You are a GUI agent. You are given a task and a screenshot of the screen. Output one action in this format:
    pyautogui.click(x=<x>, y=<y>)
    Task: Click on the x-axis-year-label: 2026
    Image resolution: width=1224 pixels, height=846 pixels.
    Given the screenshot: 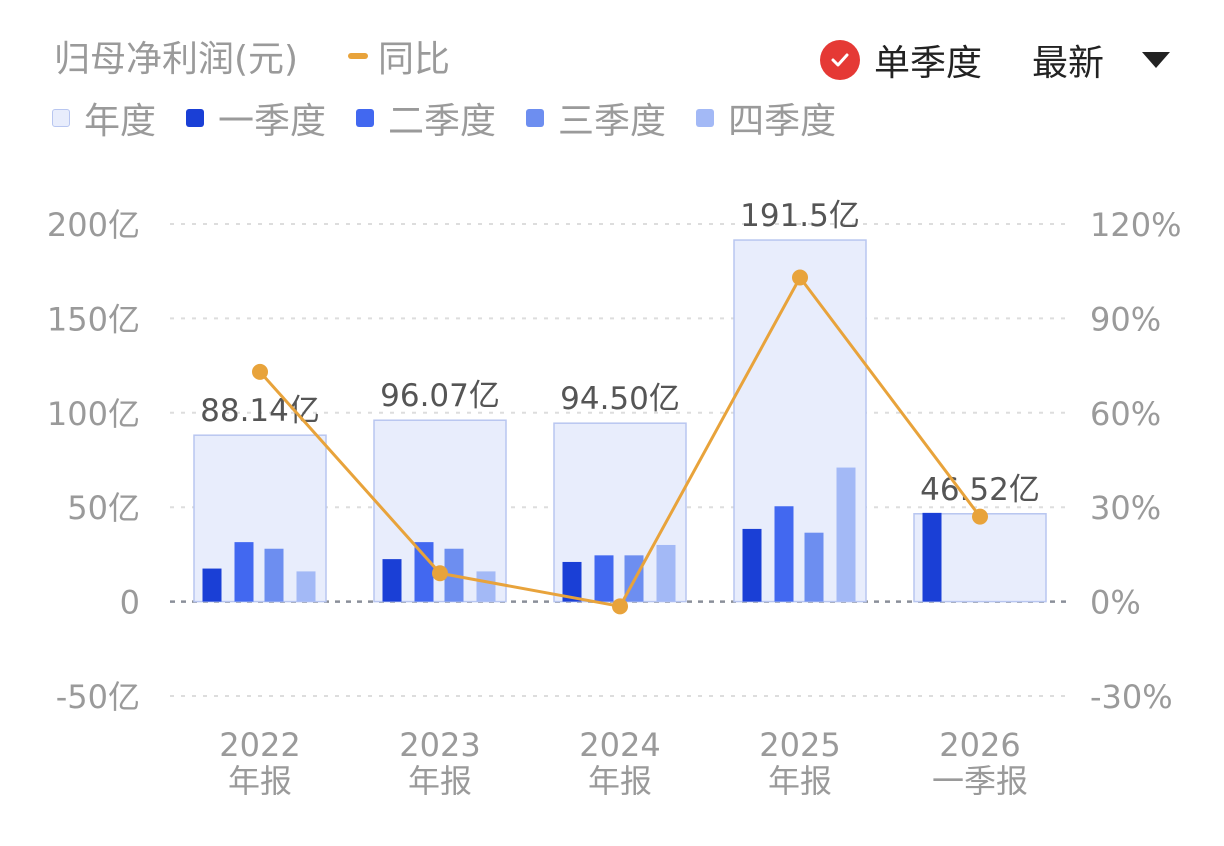 What is the action you would take?
    pyautogui.click(x=979, y=745)
    